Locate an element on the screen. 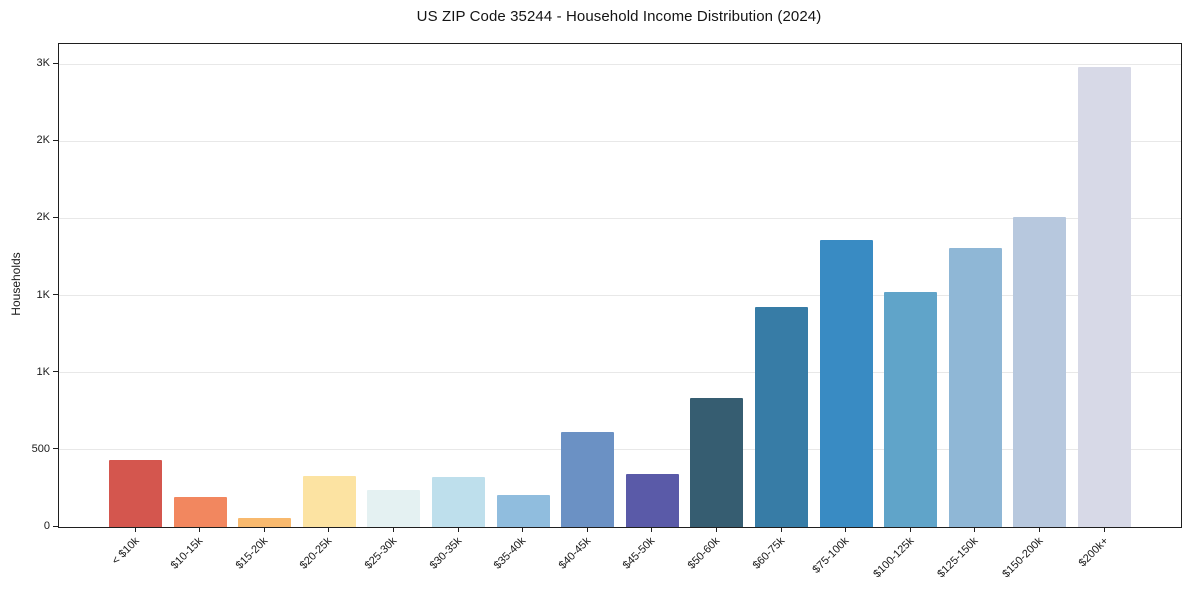 This screenshot has height=590, width=1189. x-tick-label-text: $30-35k is located at coordinates (446, 553).